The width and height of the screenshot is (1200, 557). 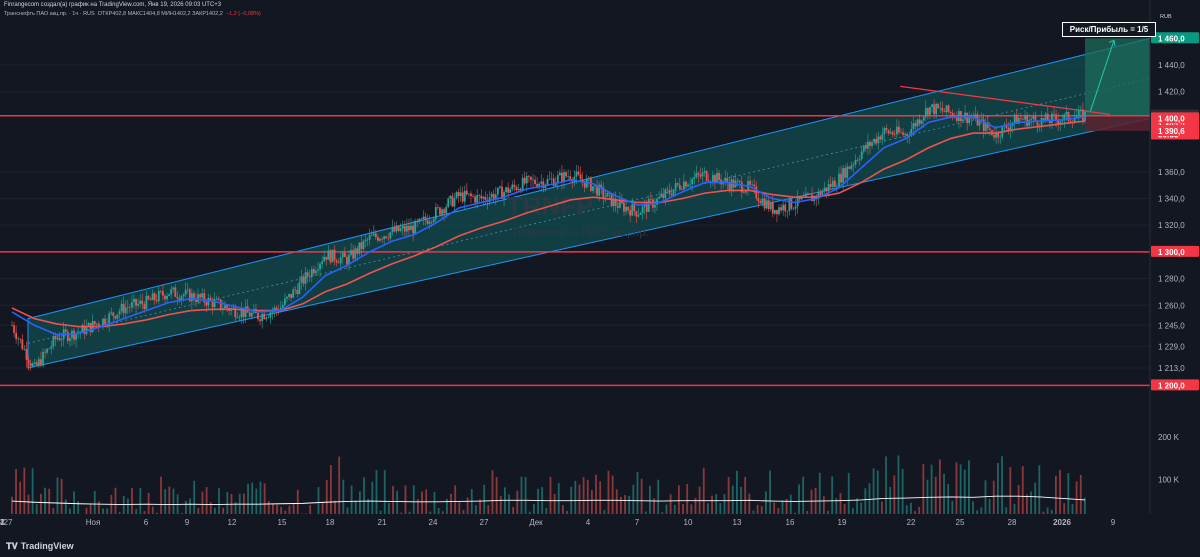 I want to click on tradingview-logo-text: TradingView, so click(x=47, y=546).